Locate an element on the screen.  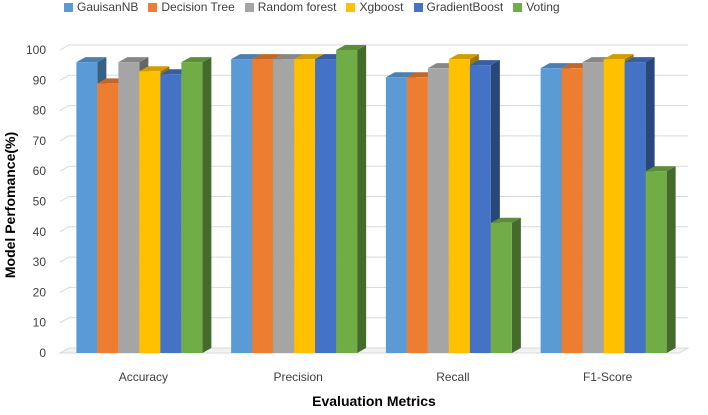
legend-item: Xgboost is located at coordinates (375, 7).